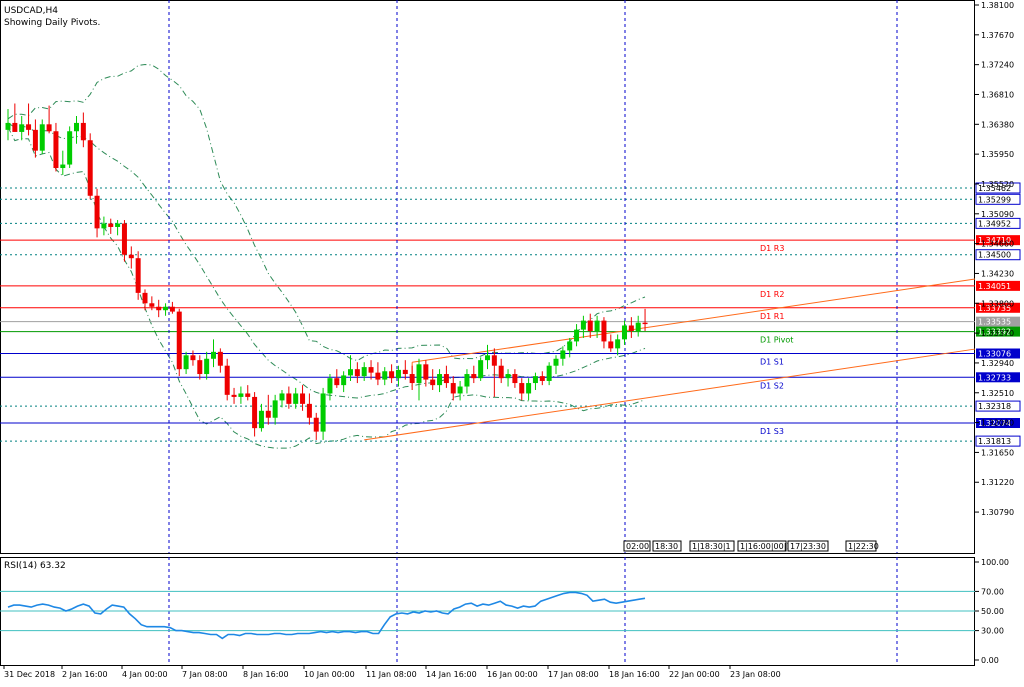 The height and width of the screenshot is (687, 1024). I want to click on price-tick-label: 1.30790, so click(997, 512).